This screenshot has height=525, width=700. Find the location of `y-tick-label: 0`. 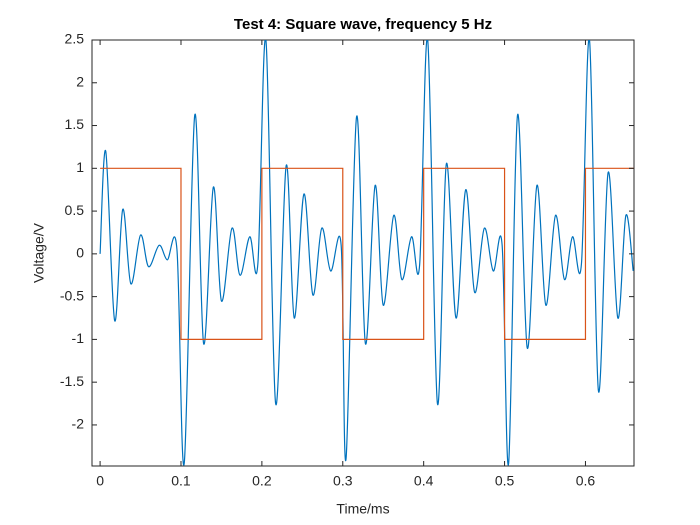

y-tick-label: 0 is located at coordinates (80, 253).